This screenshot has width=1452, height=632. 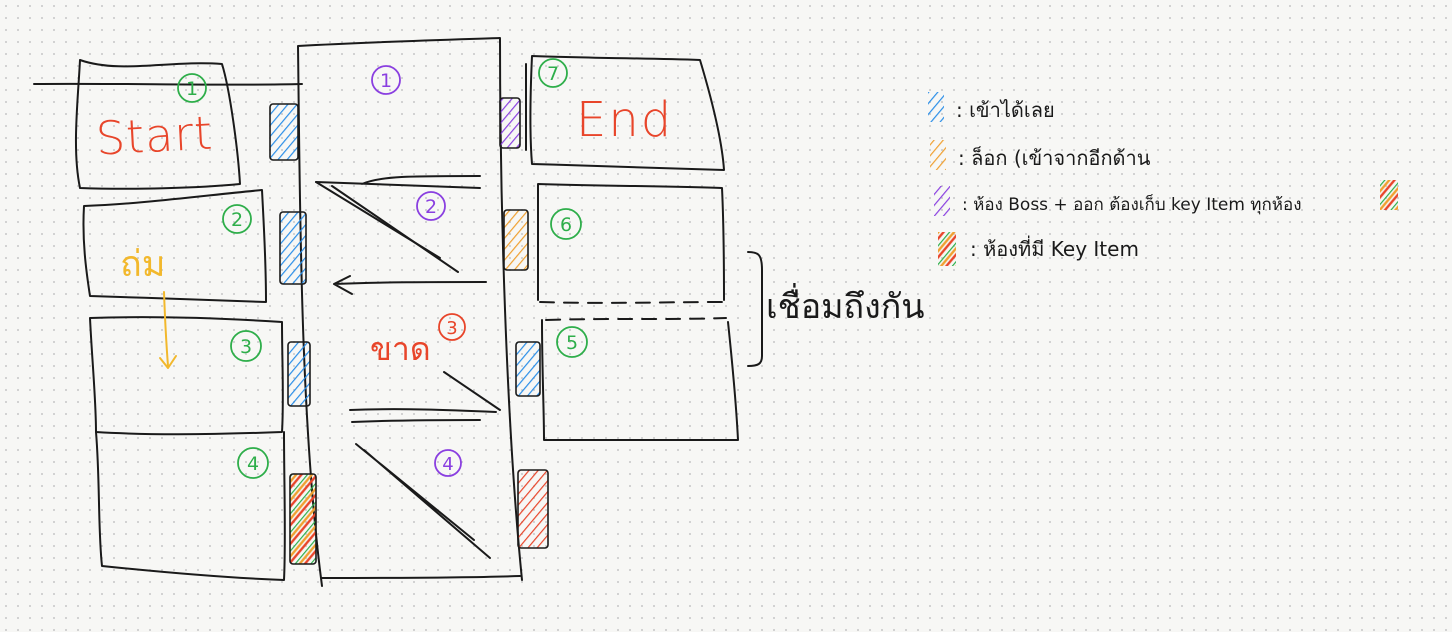 What do you see at coordinates (400, 349) in the screenshot?
I see `broken-label: ขาด` at bounding box center [400, 349].